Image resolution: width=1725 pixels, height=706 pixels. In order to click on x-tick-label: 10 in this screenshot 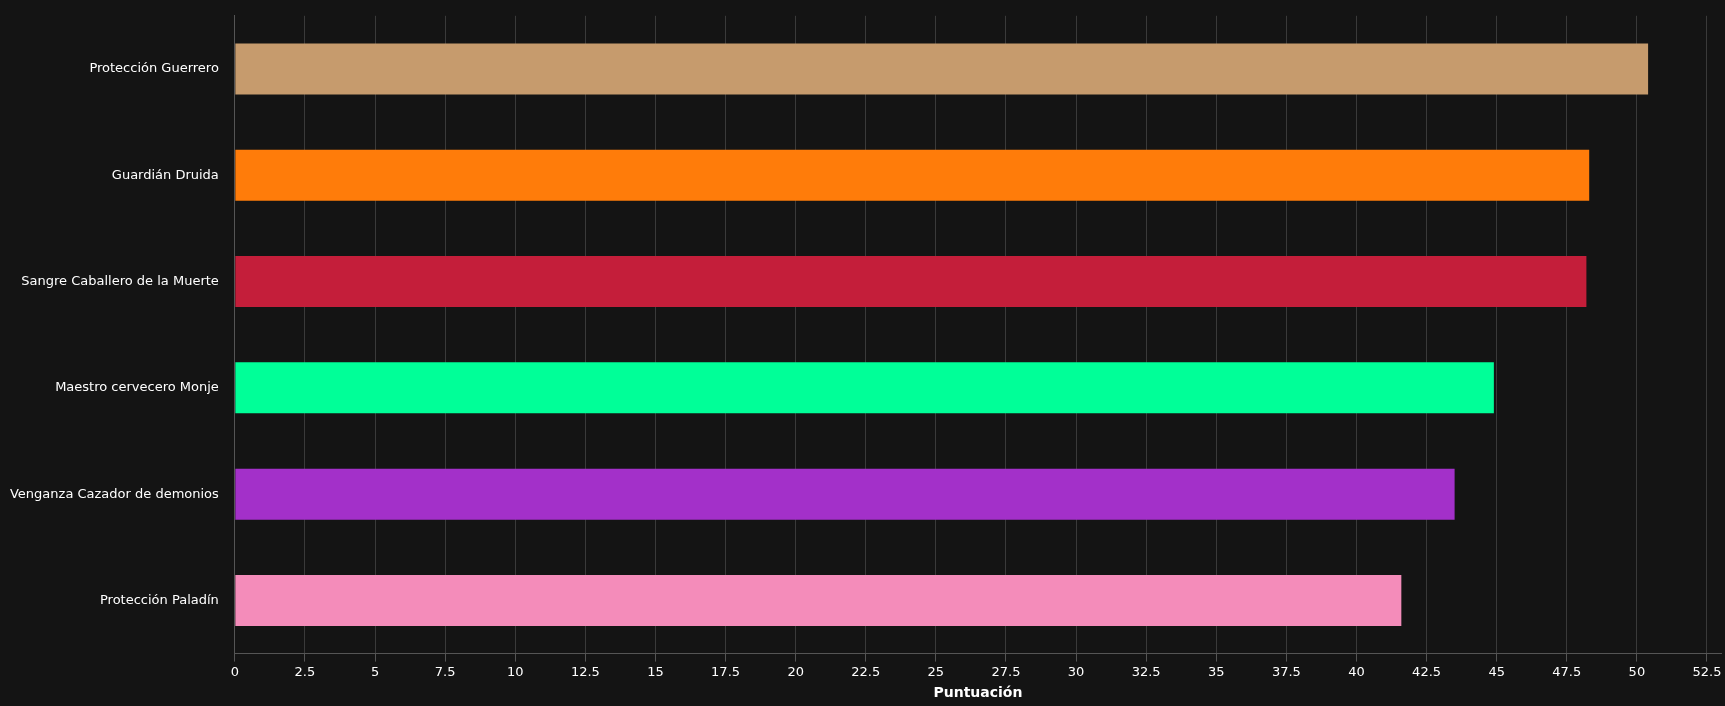, I will do `click(515, 671)`.